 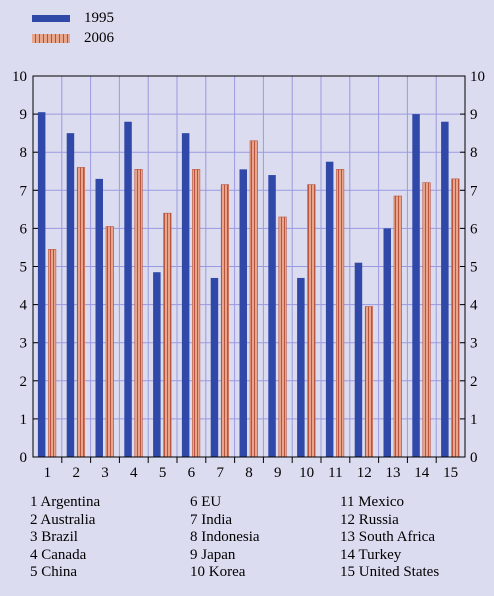 I want to click on y-tick-label-right: 7, so click(x=474, y=191).